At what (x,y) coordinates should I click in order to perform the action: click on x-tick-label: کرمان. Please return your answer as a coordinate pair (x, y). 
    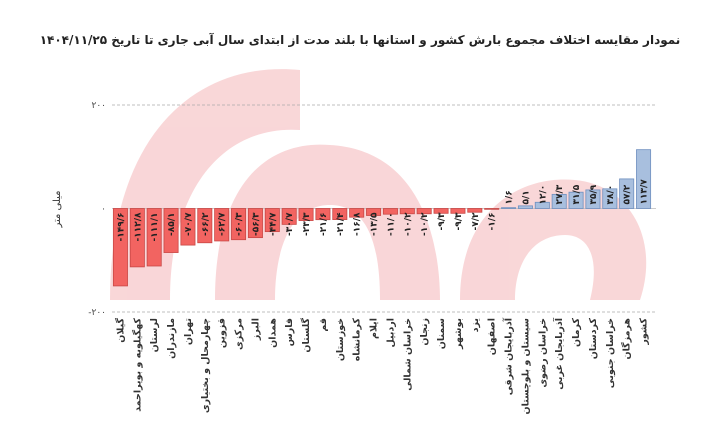
    Looking at the image, I should click on (576, 332).